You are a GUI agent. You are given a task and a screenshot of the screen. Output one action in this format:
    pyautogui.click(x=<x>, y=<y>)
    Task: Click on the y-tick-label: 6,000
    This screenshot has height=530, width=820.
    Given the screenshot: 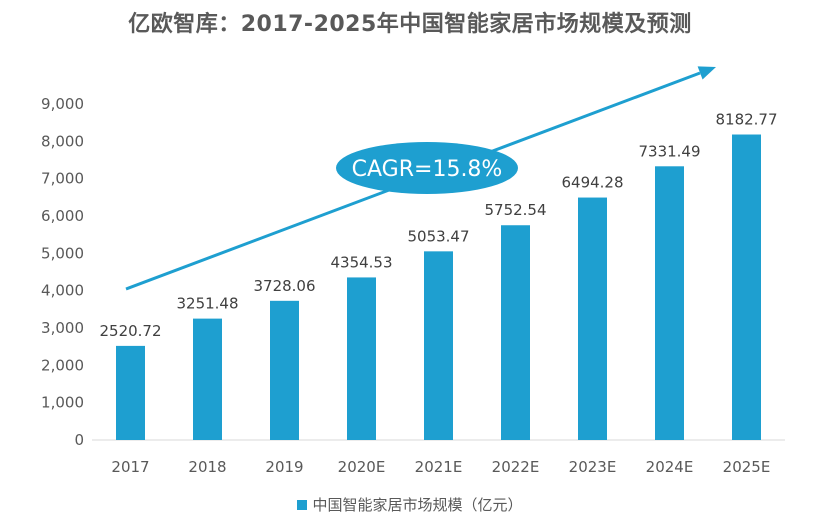 What is the action you would take?
    pyautogui.click(x=62, y=216)
    